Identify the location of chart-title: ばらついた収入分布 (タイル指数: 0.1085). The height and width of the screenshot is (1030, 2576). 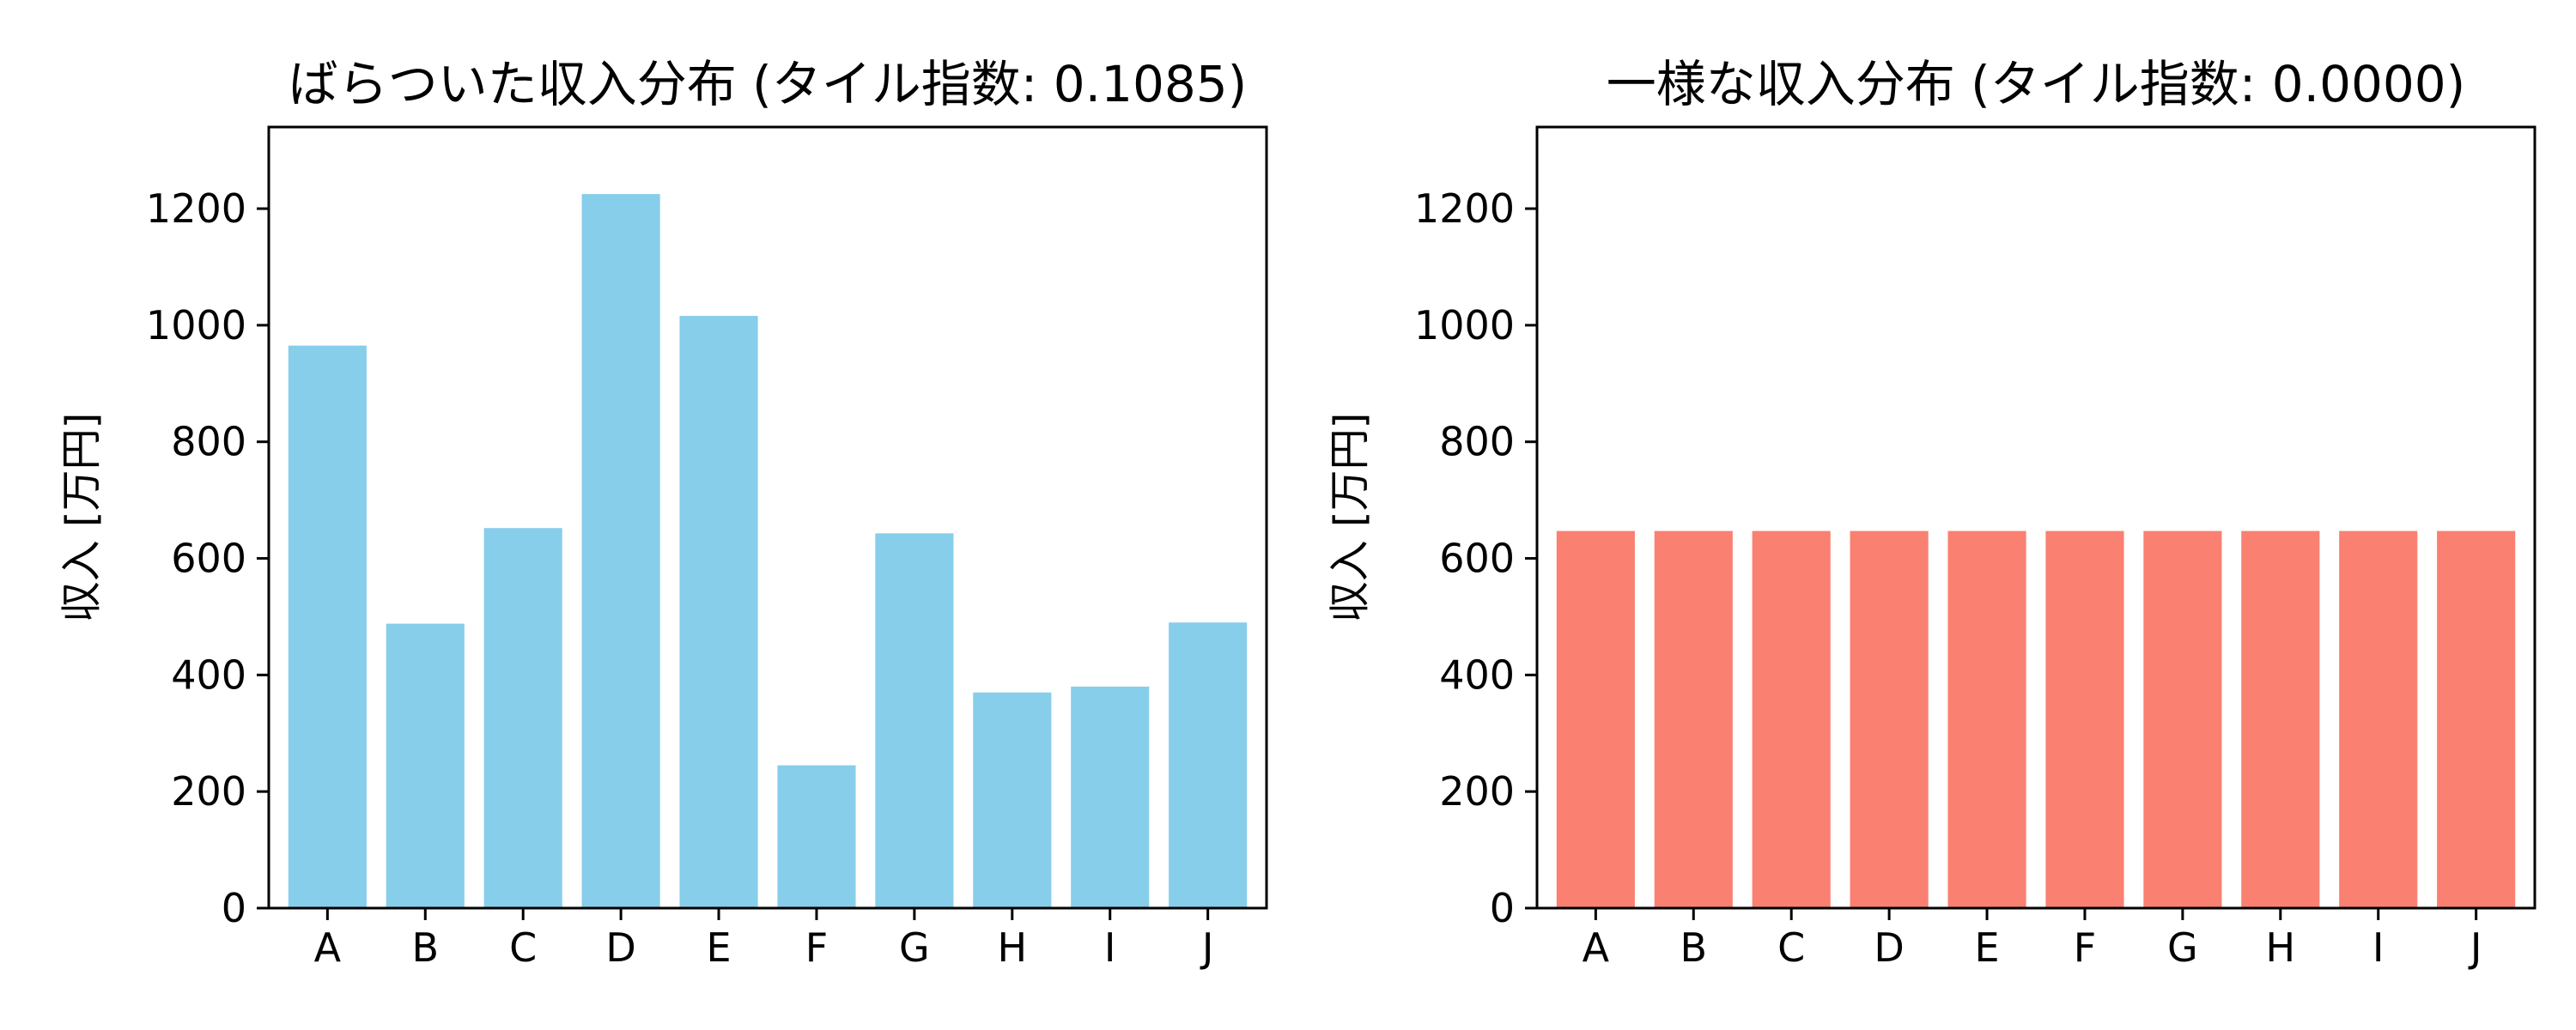
(768, 84).